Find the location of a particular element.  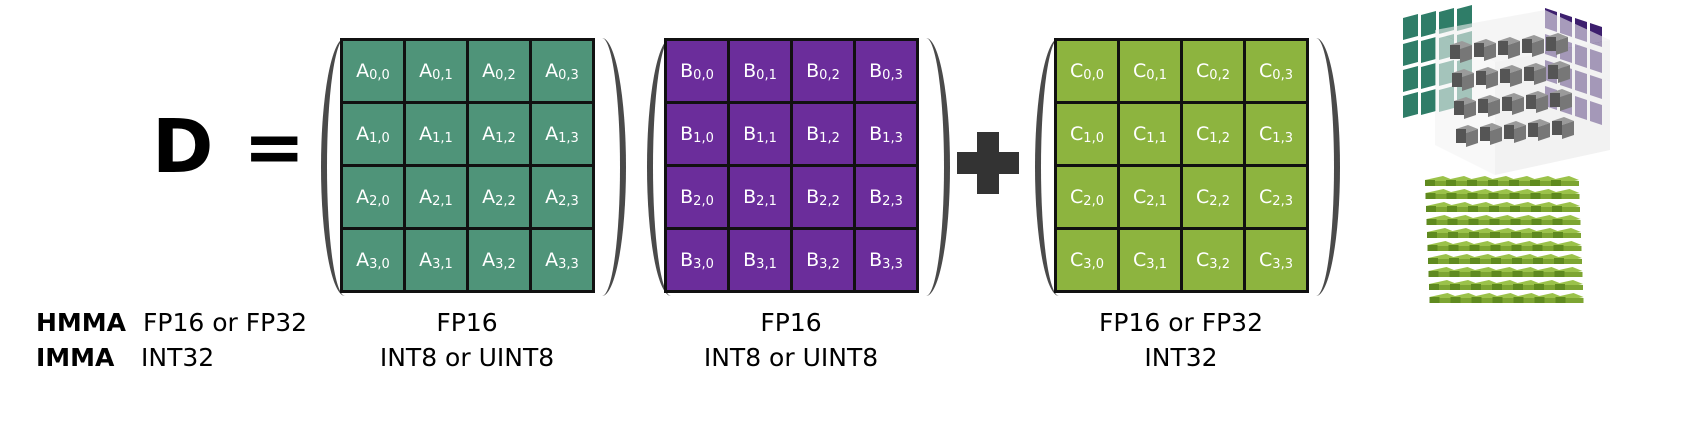

matrix-a-cell: A 0,2 is located at coordinates (499, 71).